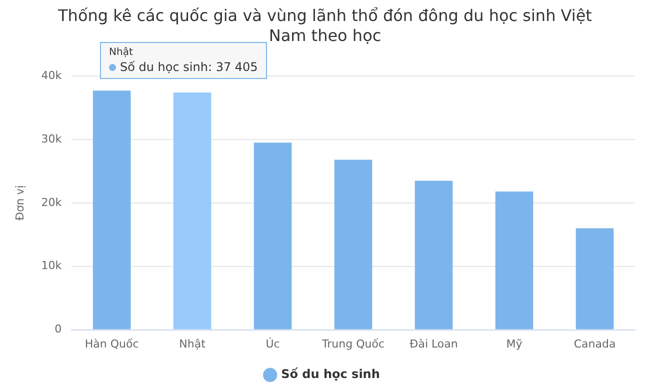 This screenshot has height=389, width=650. Describe the element at coordinates (514, 343) in the screenshot. I see `x-tick-label: Mỹ` at that location.